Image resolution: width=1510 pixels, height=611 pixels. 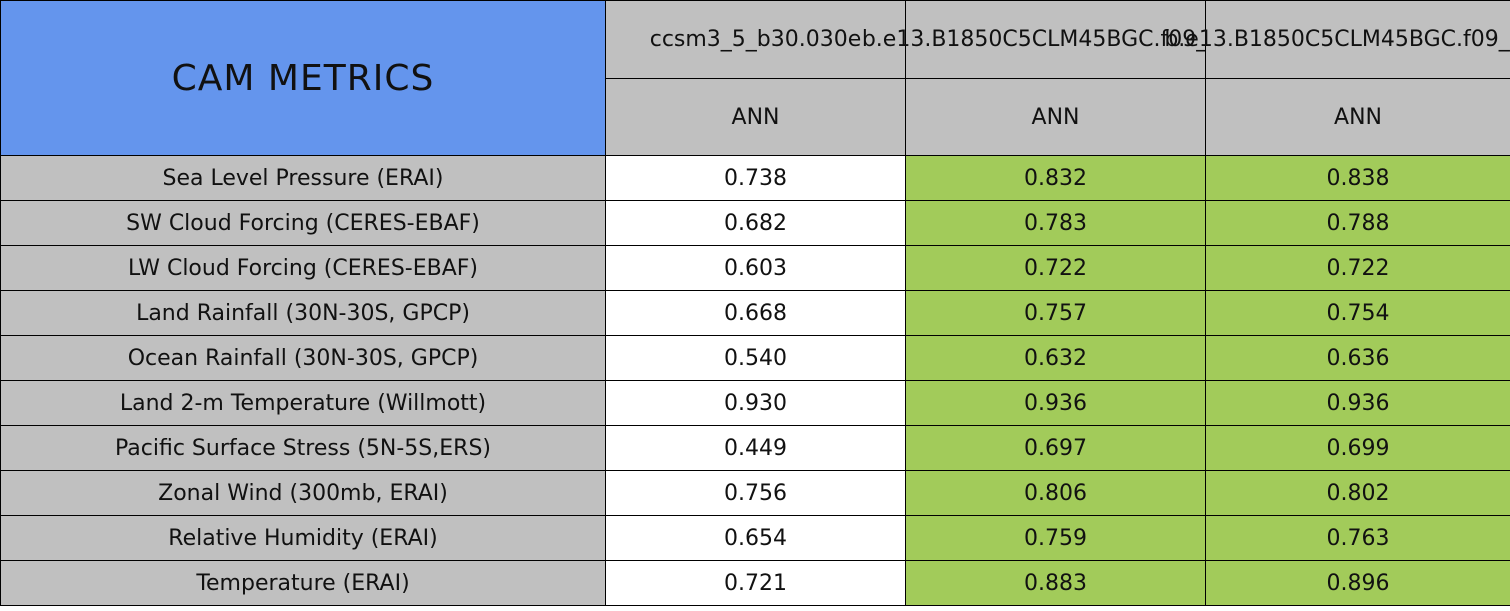 What do you see at coordinates (755, 448) in the screenshot?
I see `metric-value: 0.449` at bounding box center [755, 448].